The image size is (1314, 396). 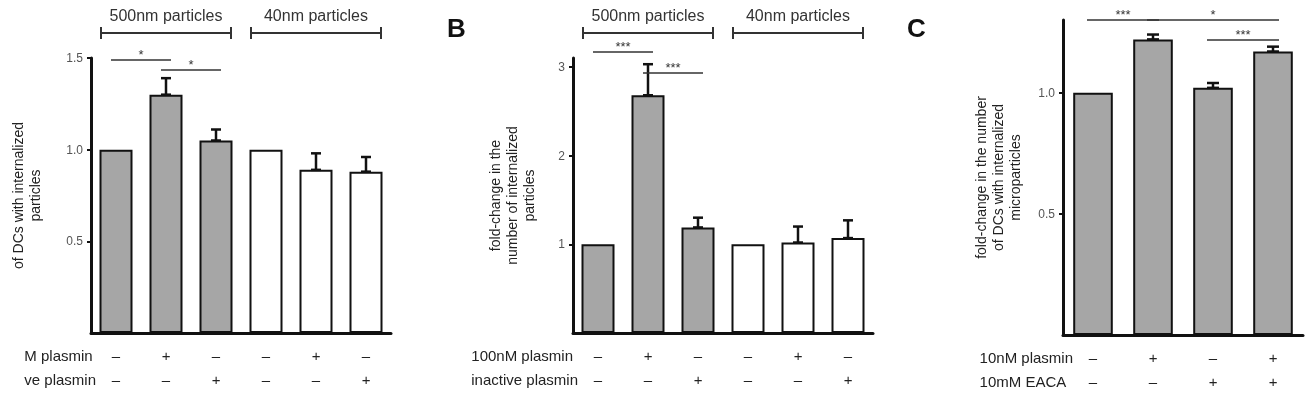 I want to click on y-axis-title: fold-change in the number of DCs with internalized microparticles, so click(x=997, y=177).